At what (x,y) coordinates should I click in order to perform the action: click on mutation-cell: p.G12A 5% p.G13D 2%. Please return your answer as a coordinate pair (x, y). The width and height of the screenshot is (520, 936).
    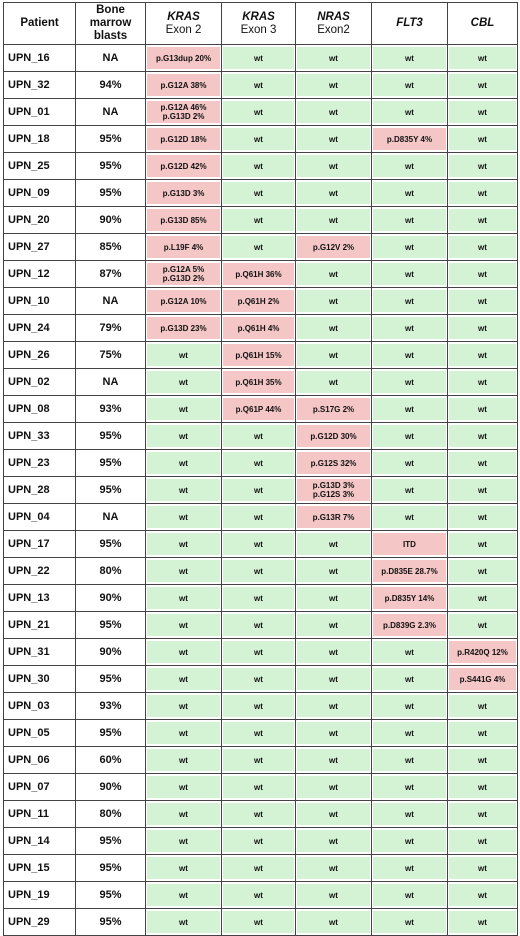
    Looking at the image, I should click on (183, 274).